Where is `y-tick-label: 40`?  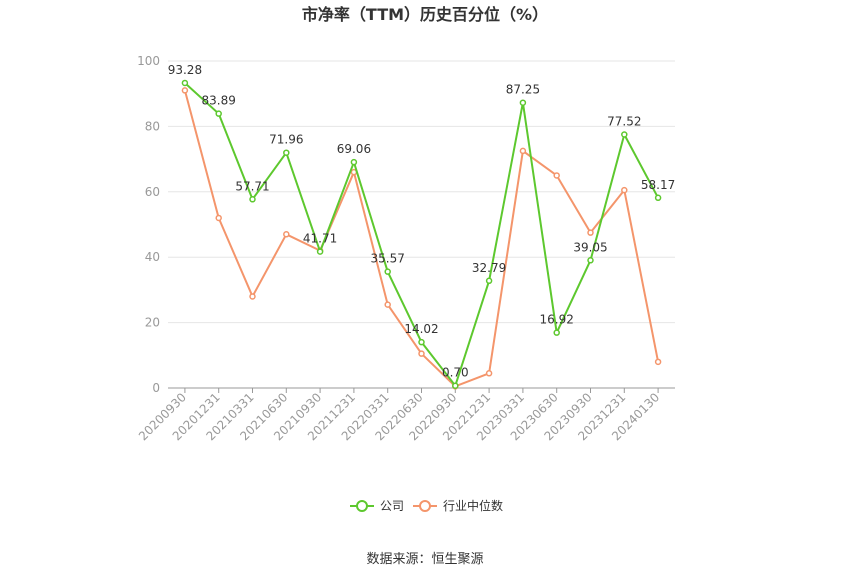 y-tick-label: 40 is located at coordinates (152, 257).